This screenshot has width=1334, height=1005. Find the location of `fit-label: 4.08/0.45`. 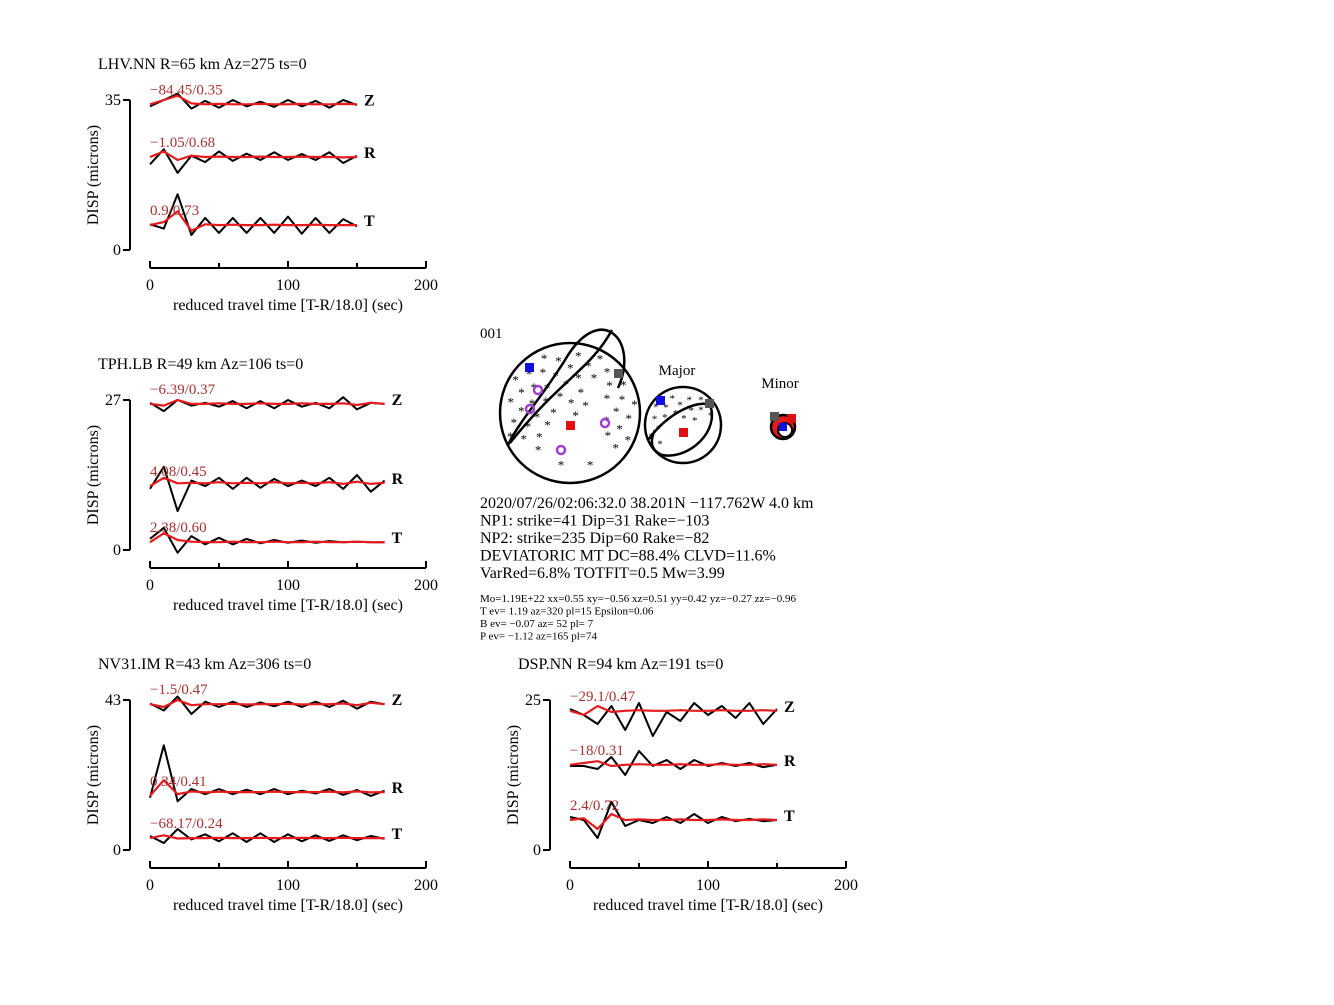

fit-label: 4.08/0.45 is located at coordinates (178, 472).